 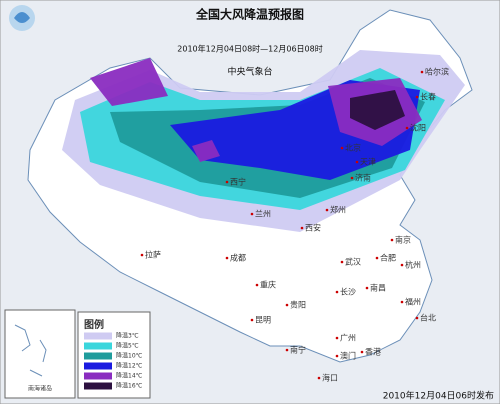 What do you see at coordinates (263, 214) in the screenshot?
I see `city-label: 兰州` at bounding box center [263, 214].